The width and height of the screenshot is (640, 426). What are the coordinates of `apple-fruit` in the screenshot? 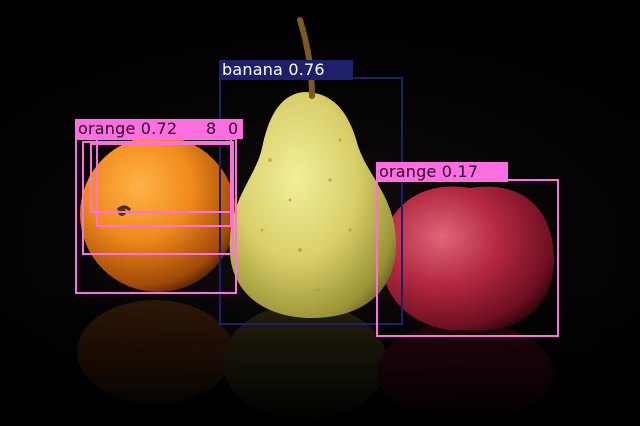 It's located at (468, 258).